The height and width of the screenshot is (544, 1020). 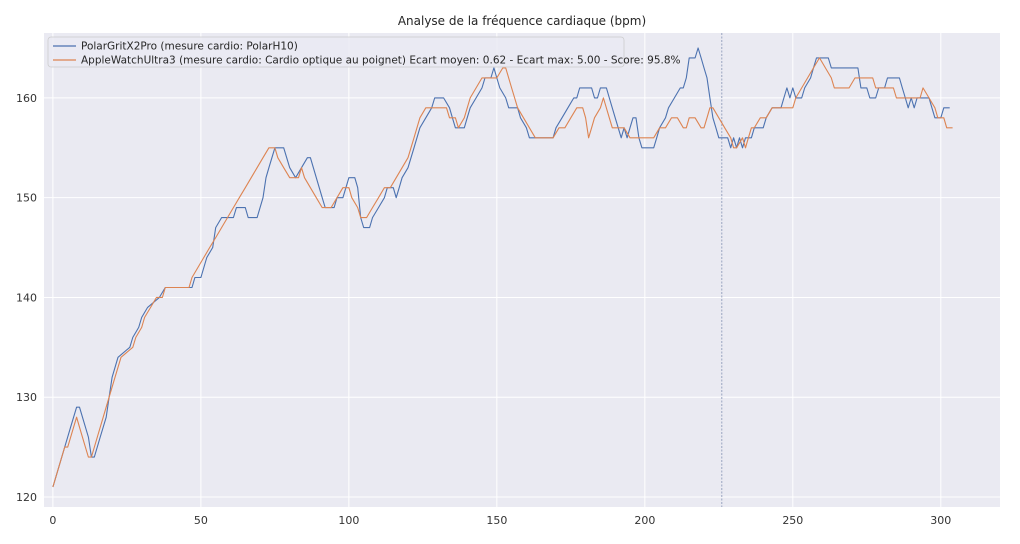 What do you see at coordinates (348, 520) in the screenshot?
I see `x-tick-label: 100` at bounding box center [348, 520].